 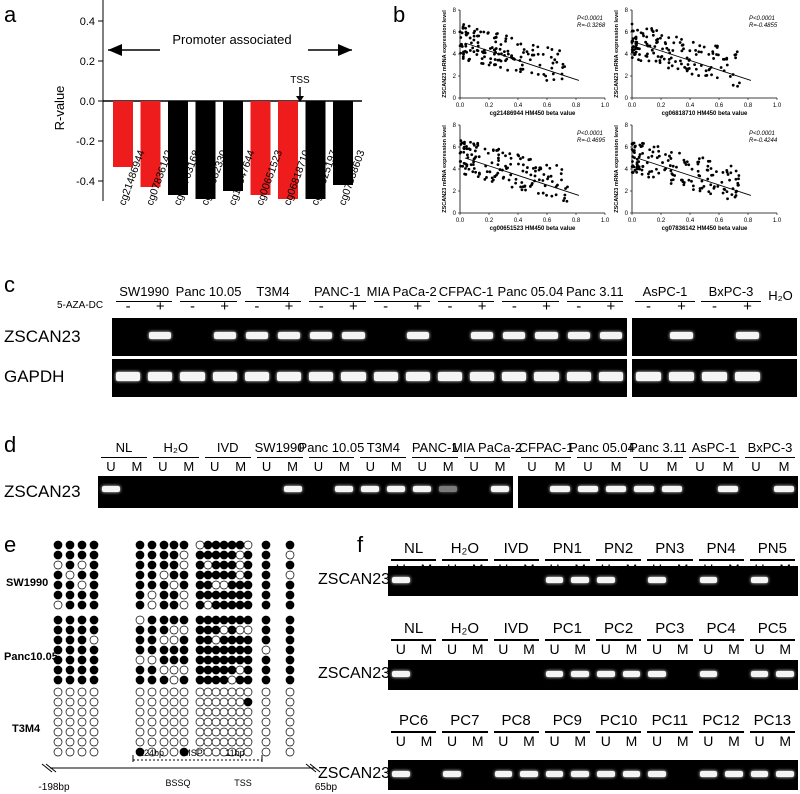 What do you see at coordinates (54, 787) in the screenshot?
I see `pos-start-label: -198bp` at bounding box center [54, 787].